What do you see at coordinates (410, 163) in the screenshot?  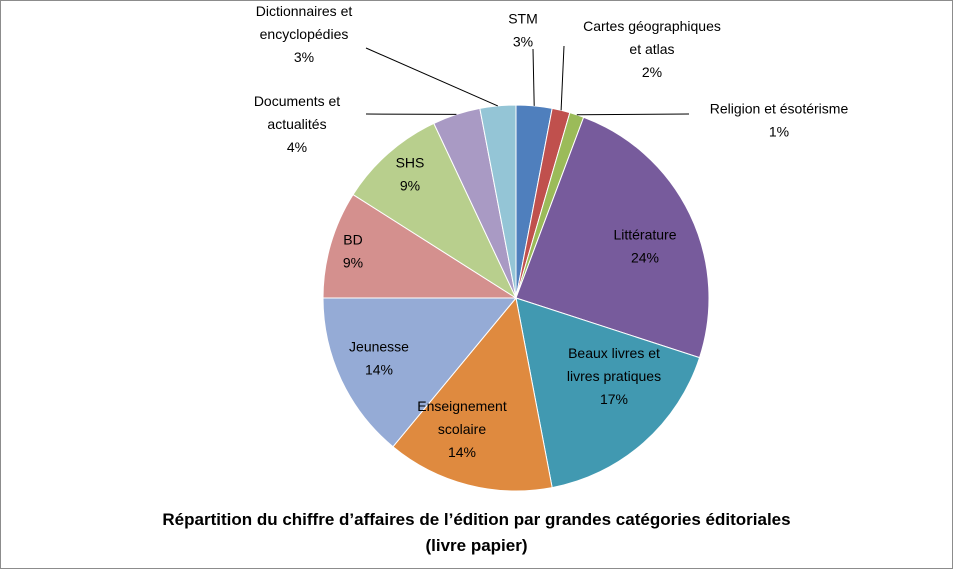 I see `slice-category-label: SHS` at bounding box center [410, 163].